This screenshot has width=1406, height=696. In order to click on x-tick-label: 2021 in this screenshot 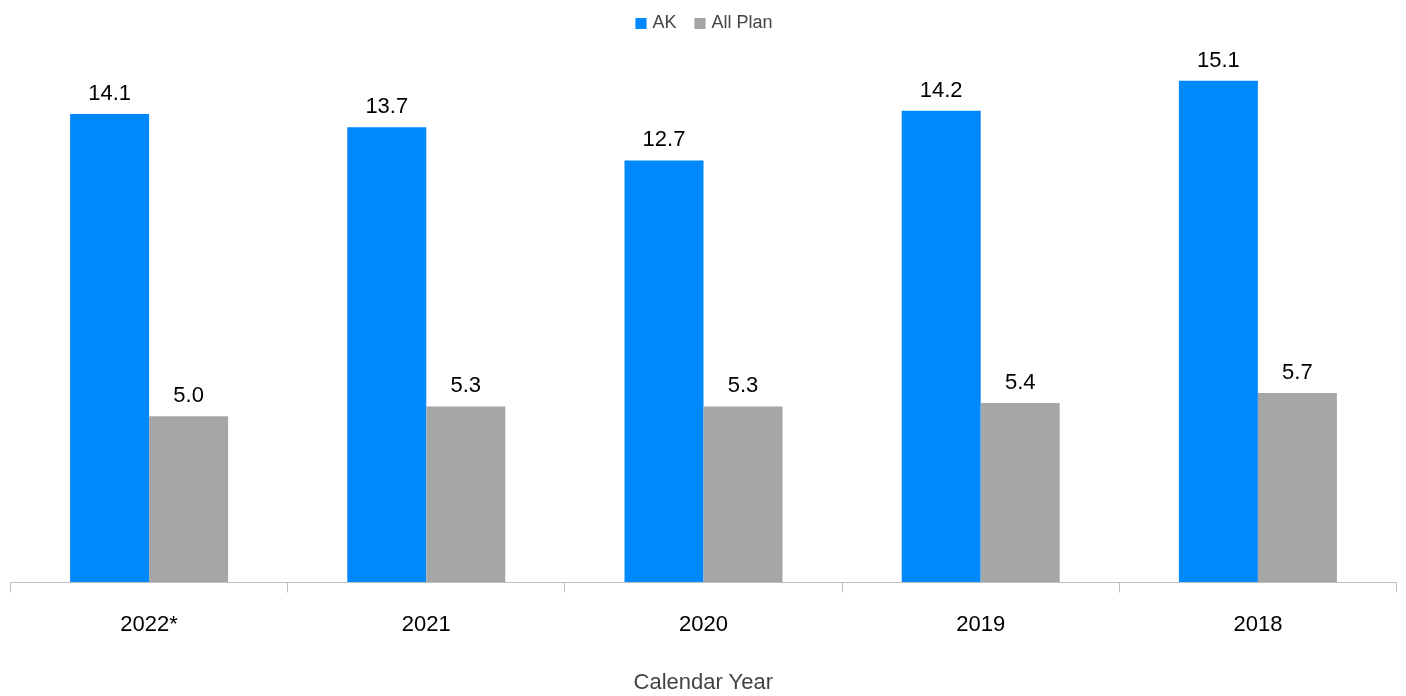, I will do `click(426, 623)`.